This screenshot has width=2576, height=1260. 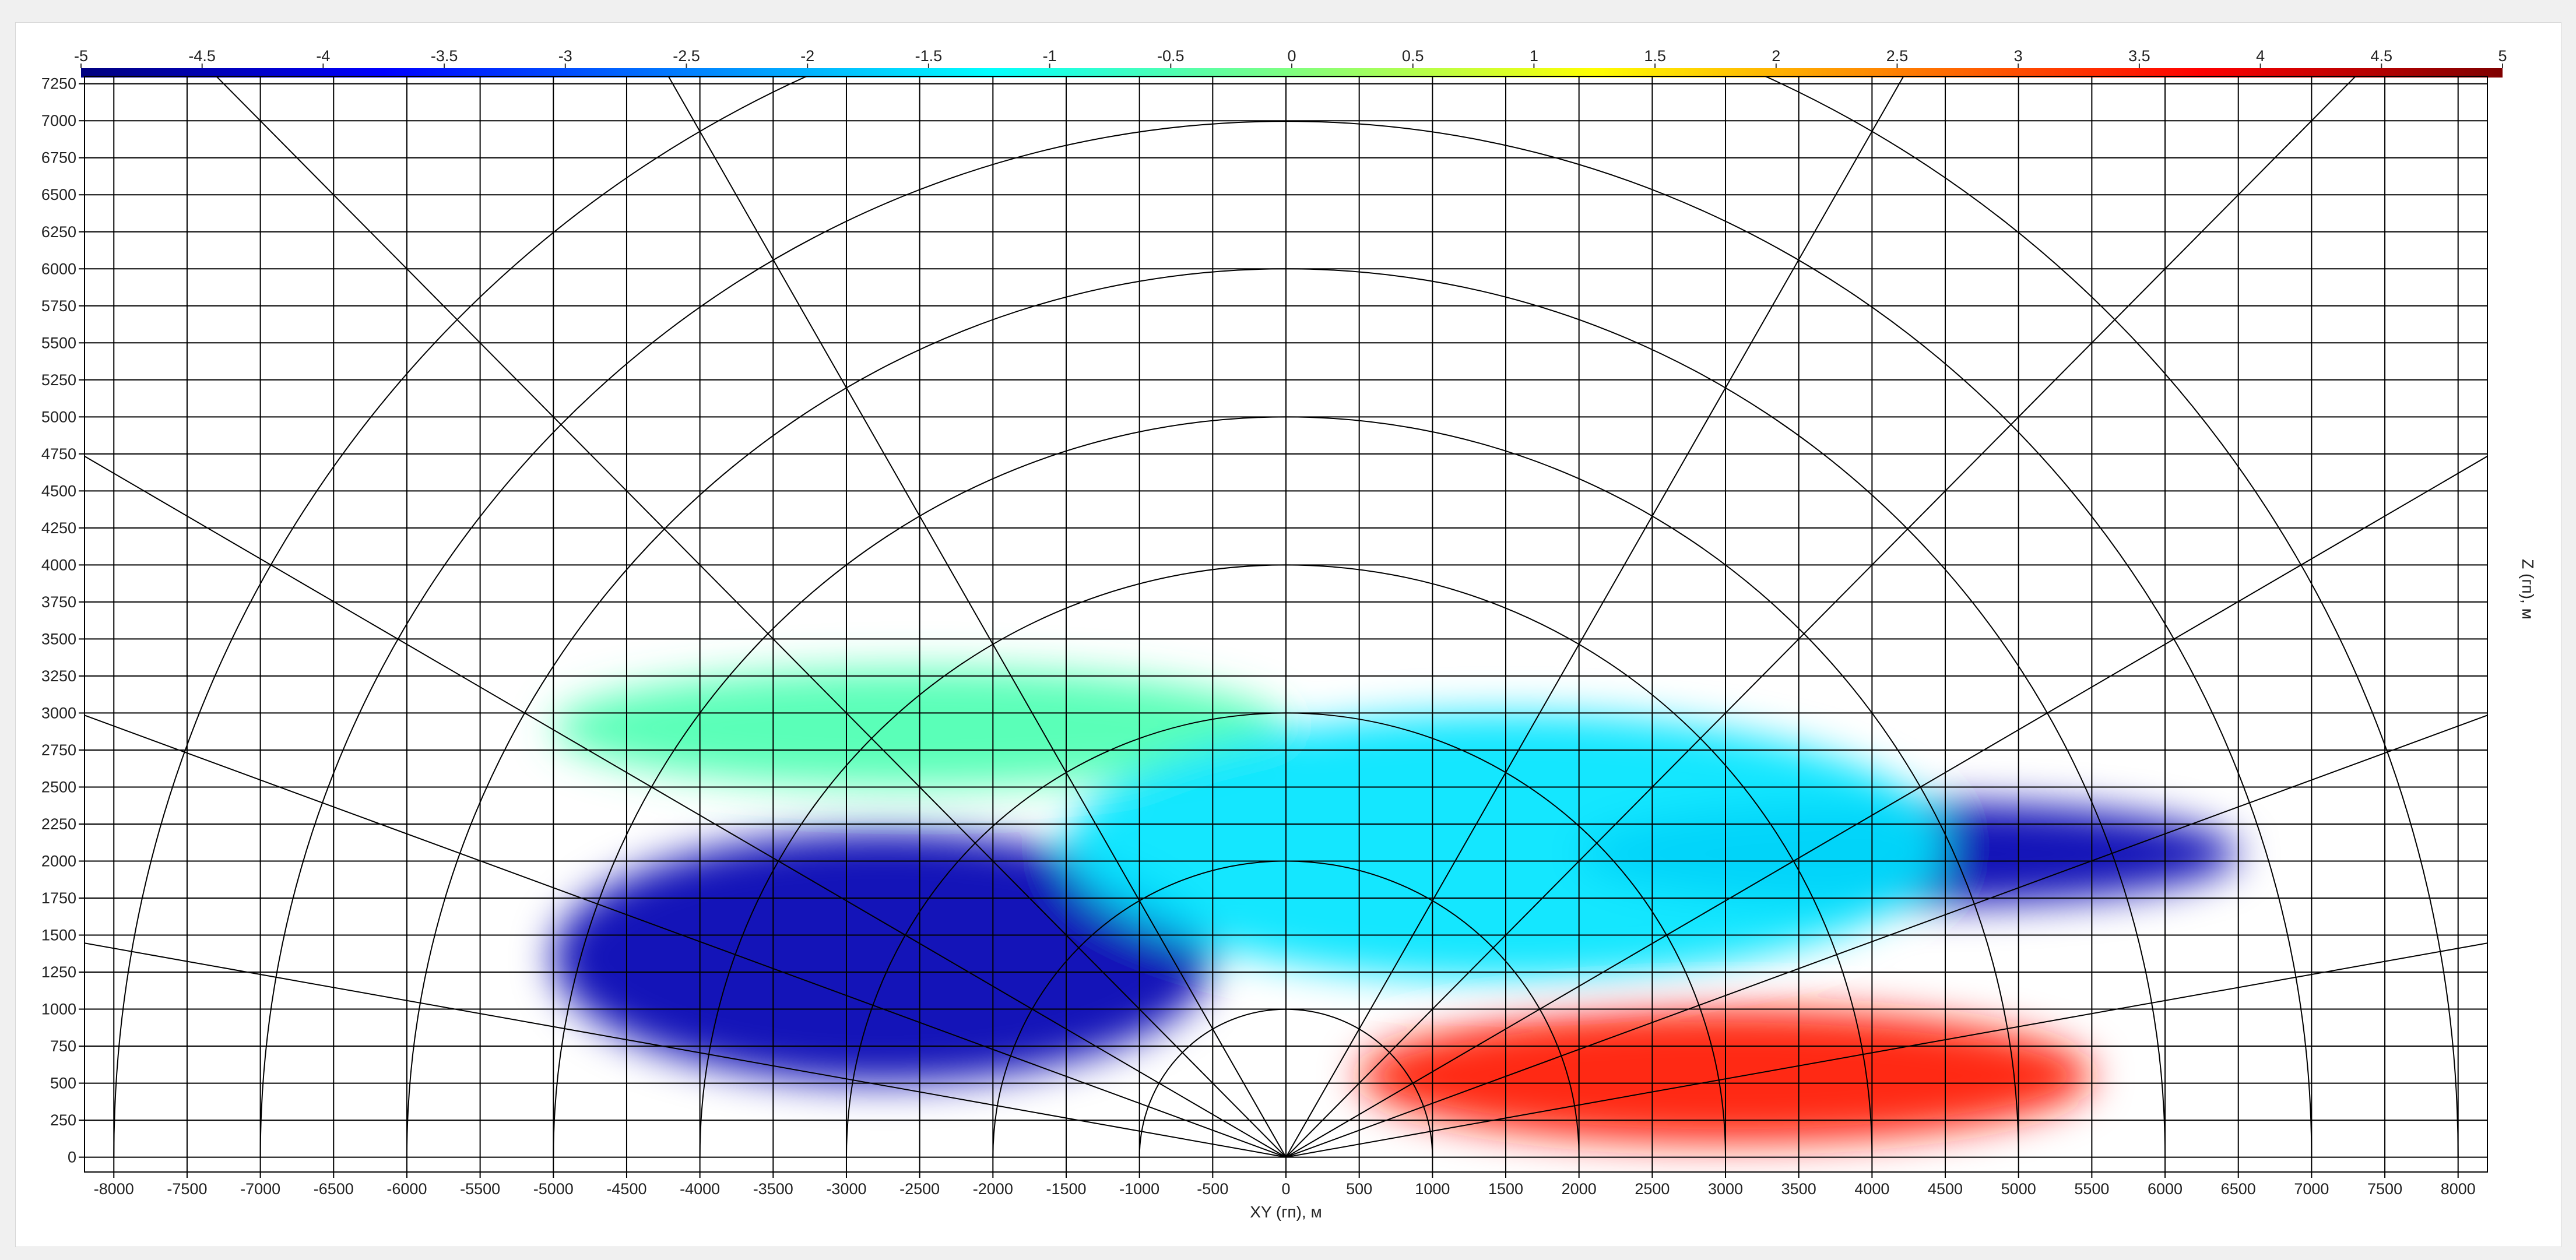 I want to click on x-tick-label: 6000, so click(x=2165, y=1189).